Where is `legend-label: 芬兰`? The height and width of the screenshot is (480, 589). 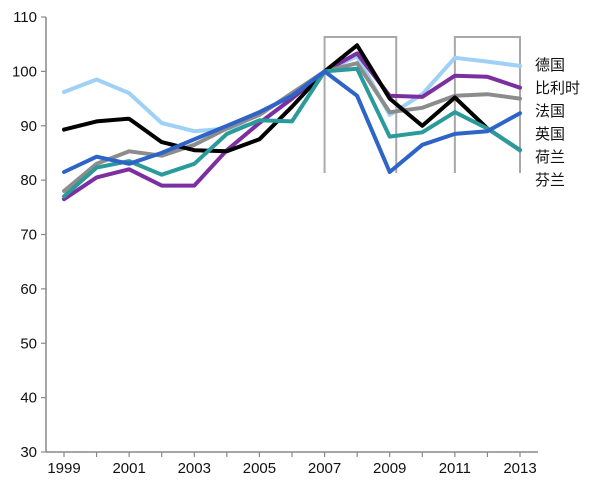
legend-label: 芬兰 is located at coordinates (550, 180).